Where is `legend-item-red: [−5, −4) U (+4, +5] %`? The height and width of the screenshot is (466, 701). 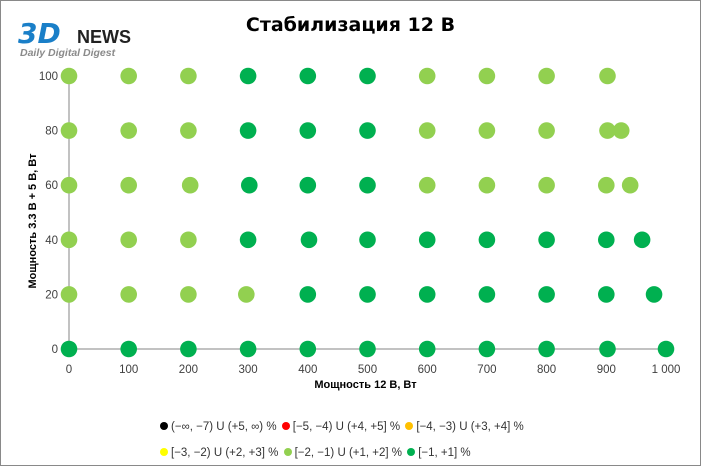 legend-item-red: [−5, −4) U (+4, +5] % is located at coordinates (340, 427).